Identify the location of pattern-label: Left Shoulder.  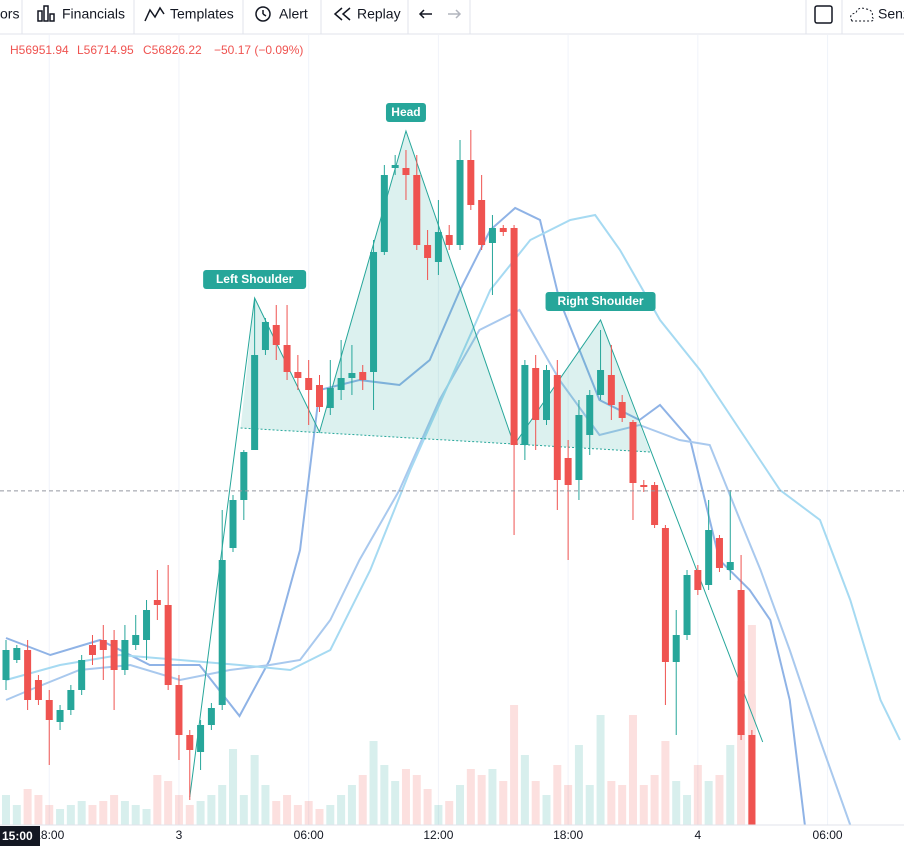
(255, 279).